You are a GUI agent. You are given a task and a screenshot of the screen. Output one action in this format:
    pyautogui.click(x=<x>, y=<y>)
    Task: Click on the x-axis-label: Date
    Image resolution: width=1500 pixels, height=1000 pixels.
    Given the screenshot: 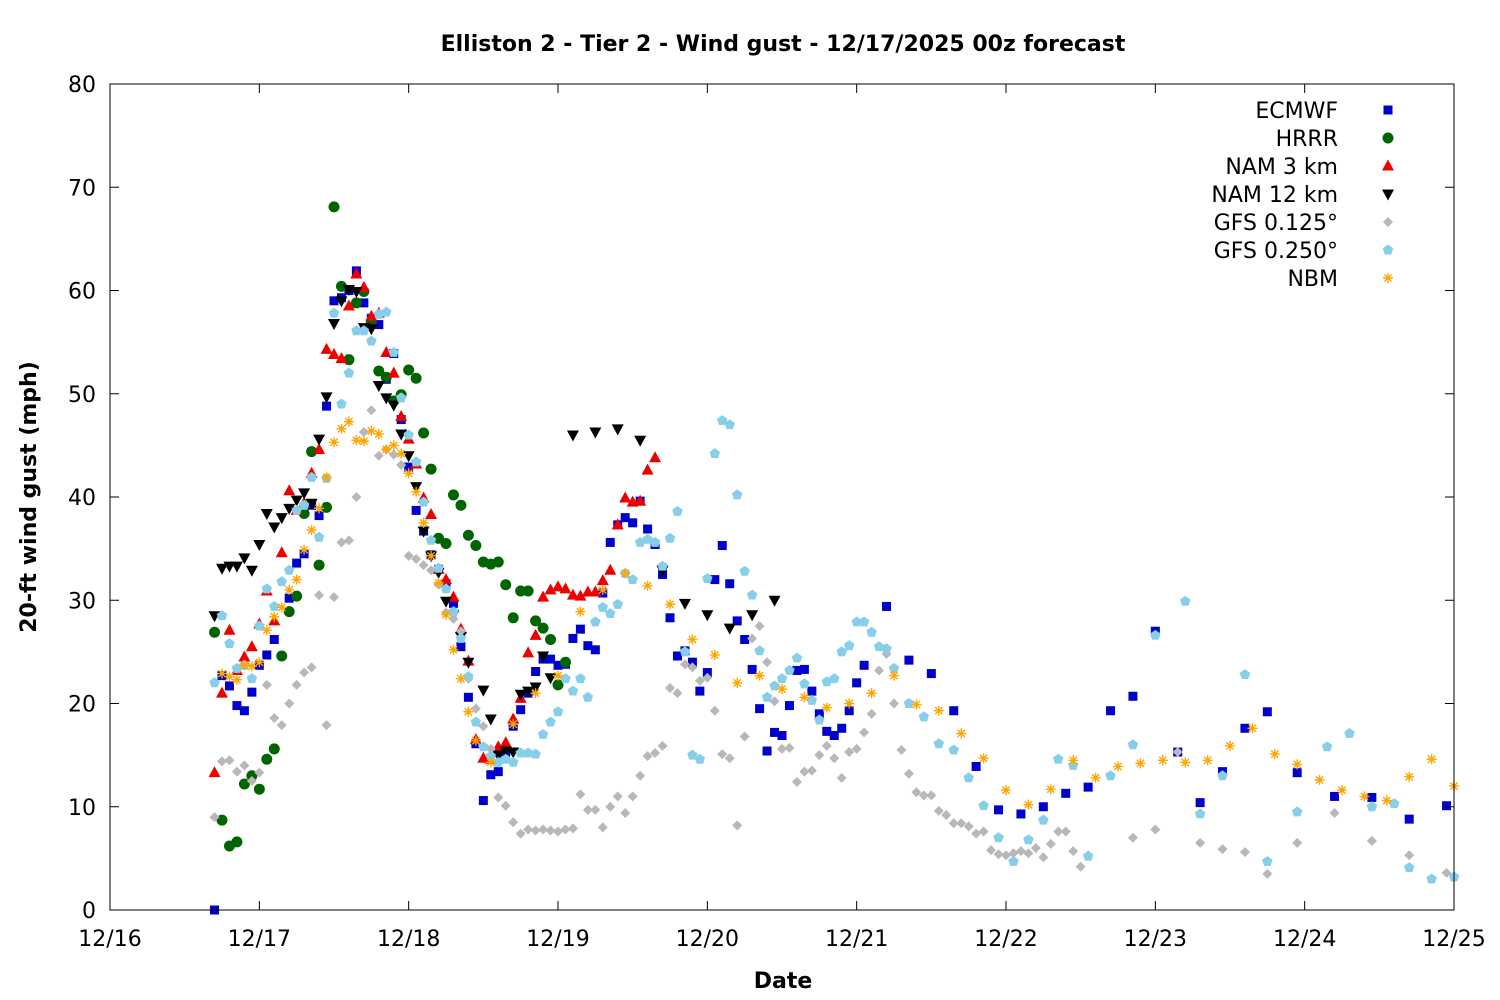 What is the action you would take?
    pyautogui.click(x=783, y=981)
    